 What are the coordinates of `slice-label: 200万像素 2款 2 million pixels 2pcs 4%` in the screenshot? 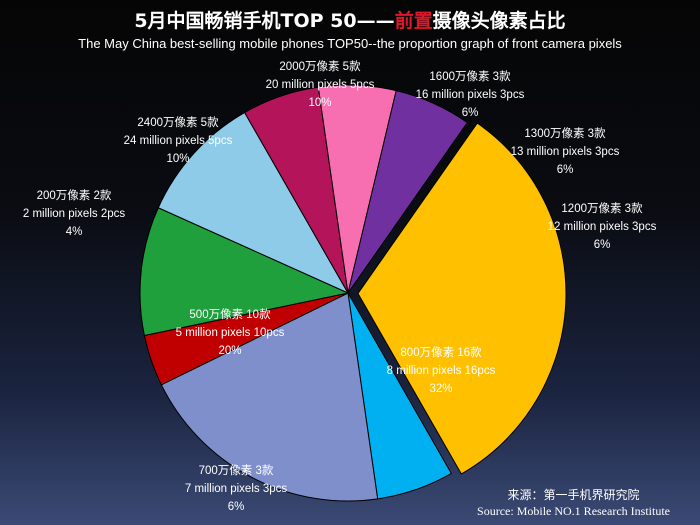 It's located at (74, 213).